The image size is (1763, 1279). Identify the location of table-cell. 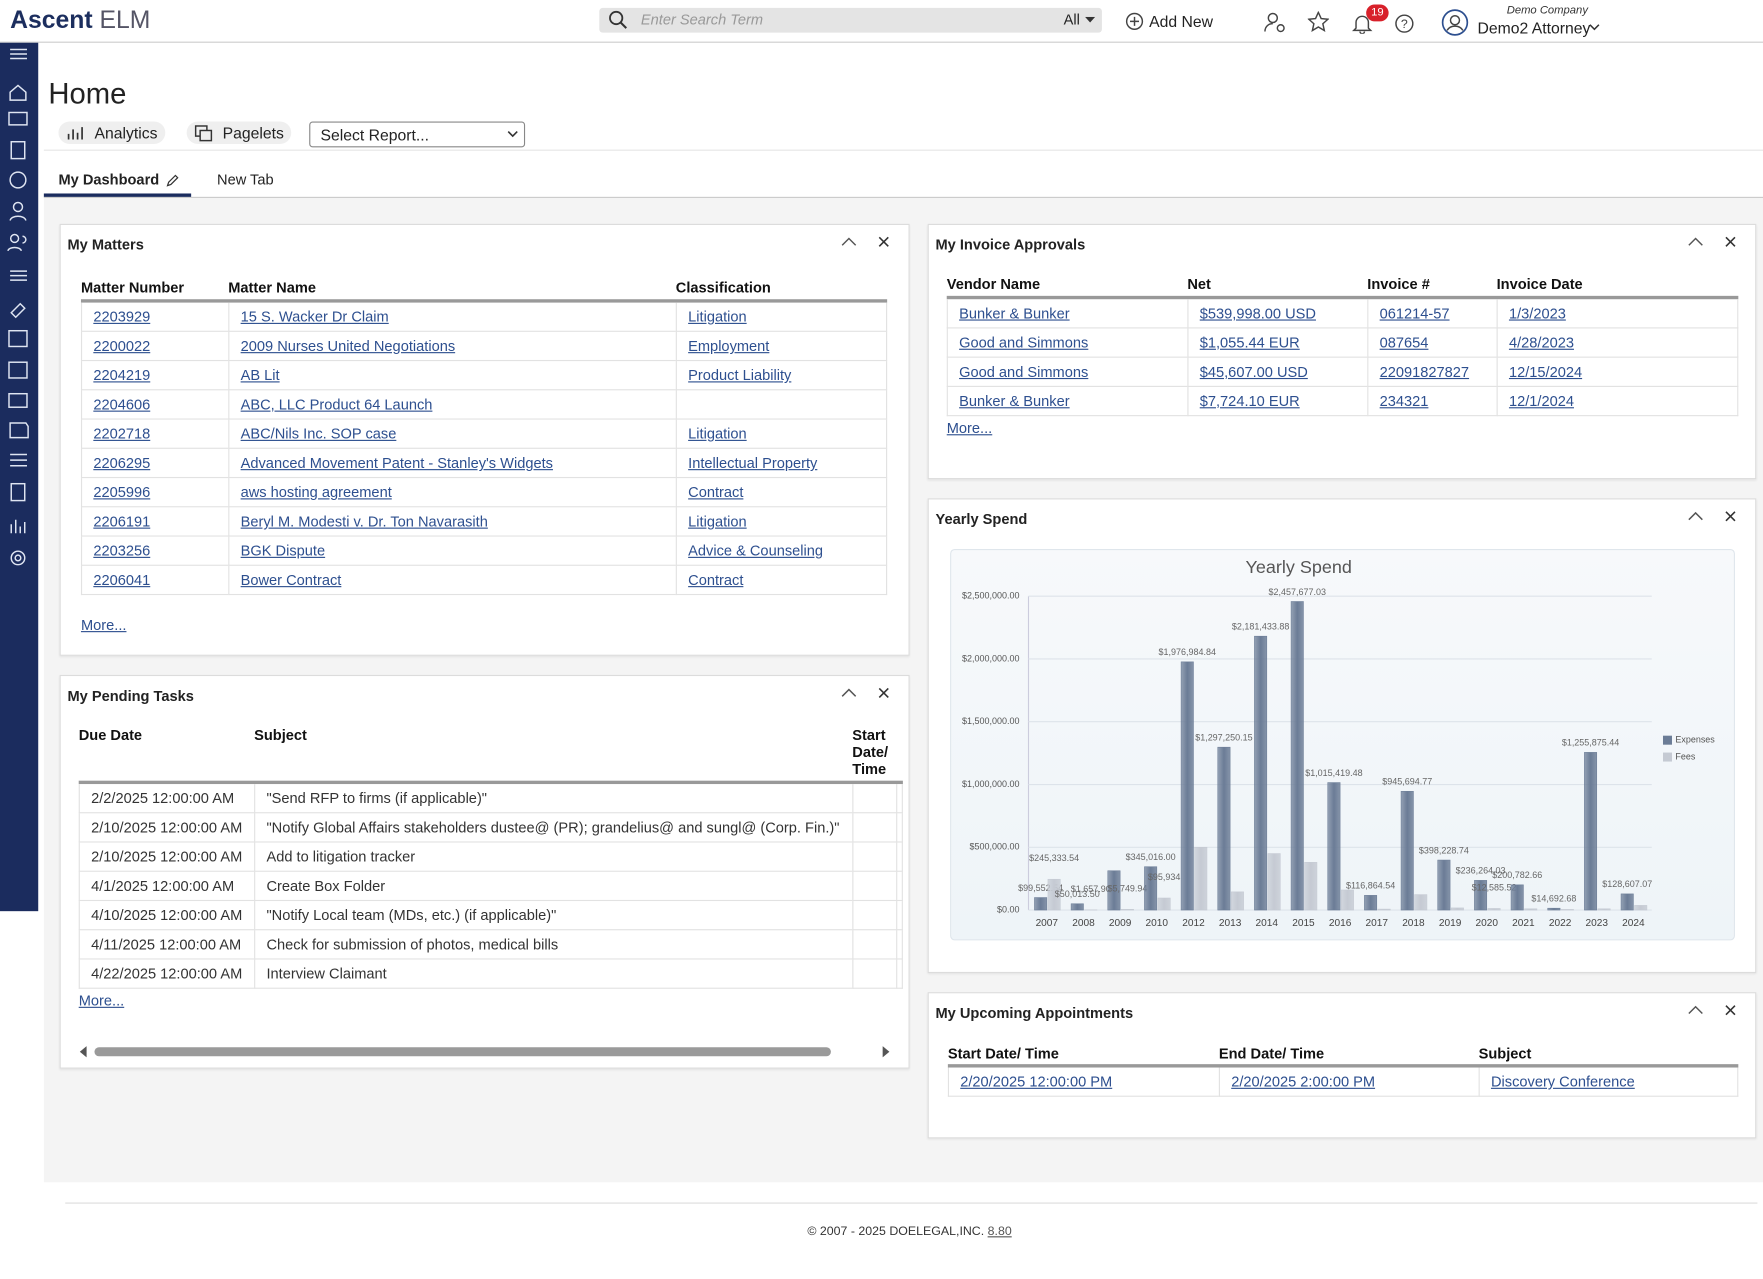
(874, 916).